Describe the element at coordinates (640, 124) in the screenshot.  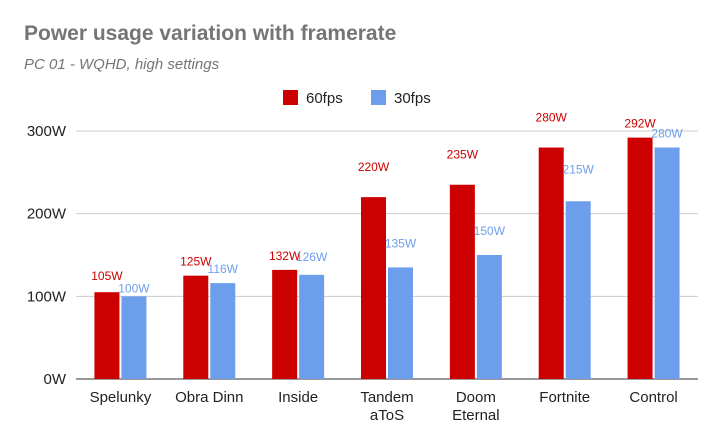
I see `data-label: 292W` at that location.